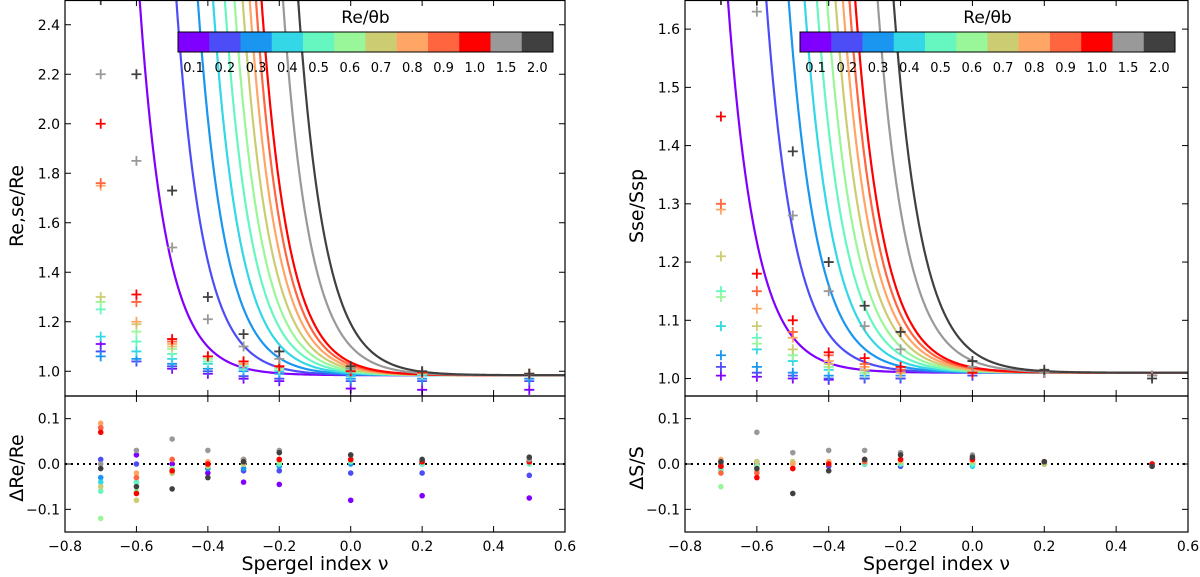  I want to click on colorbar-label: 1.5, so click(1128, 68).